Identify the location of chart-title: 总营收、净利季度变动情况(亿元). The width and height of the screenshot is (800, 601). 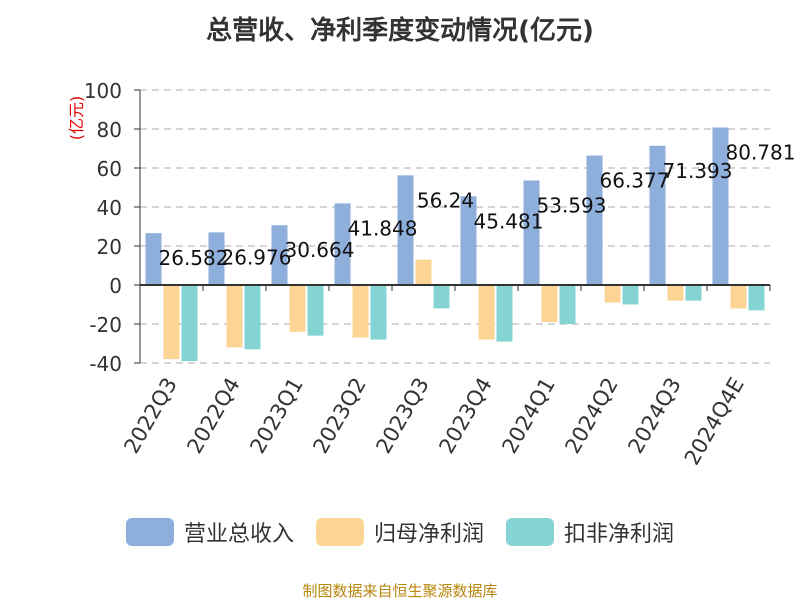
(400, 31).